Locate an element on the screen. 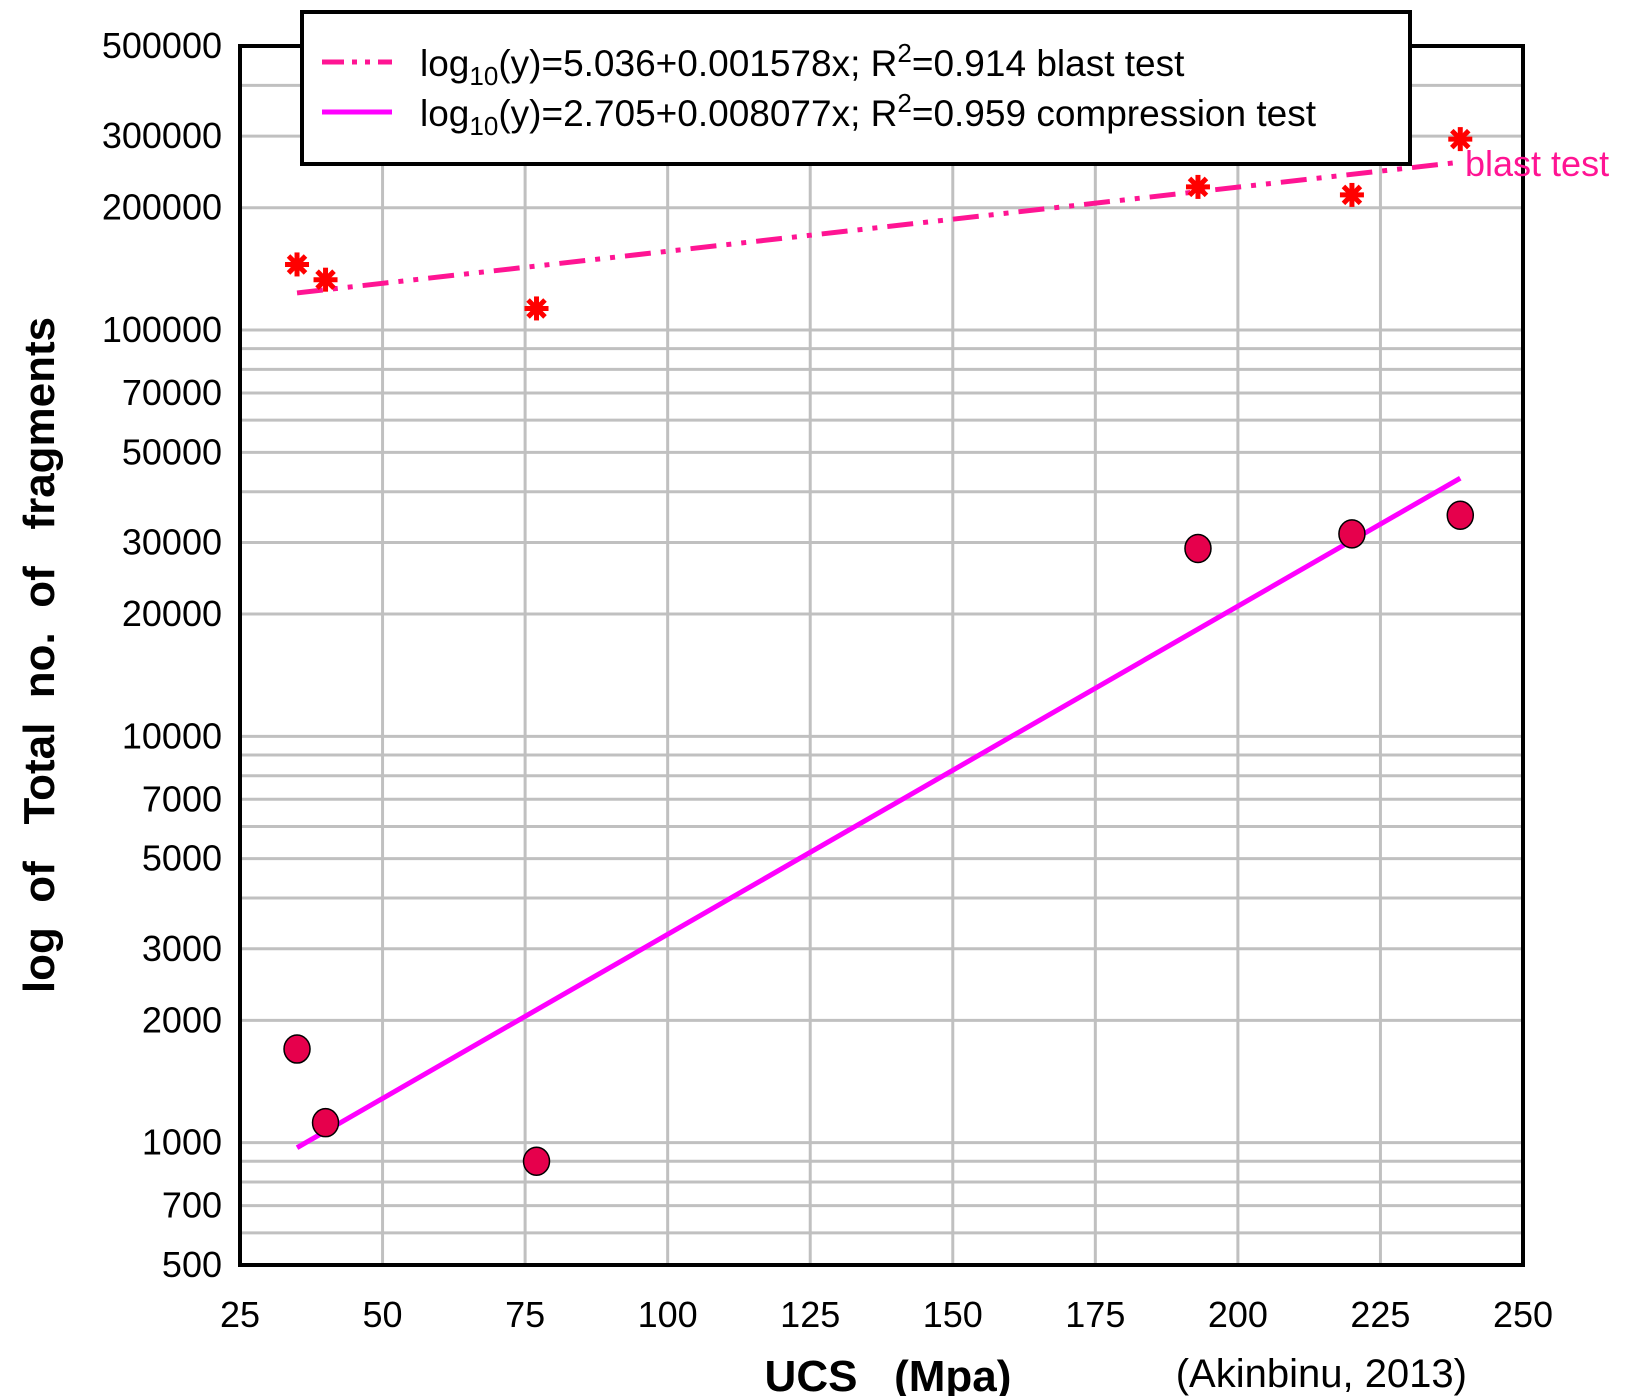 This screenshot has width=1642, height=1396. y-tick-label: 7000 is located at coordinates (182, 798).